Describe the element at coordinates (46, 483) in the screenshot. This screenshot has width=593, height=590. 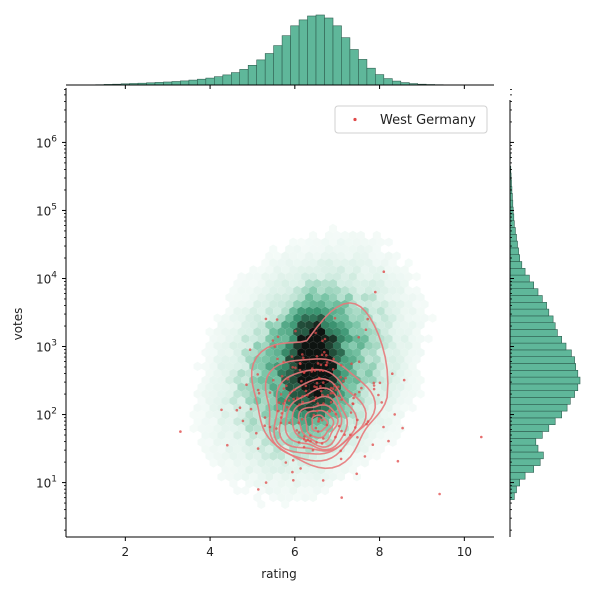
I see `y-tick-label: 10¹` at that location.